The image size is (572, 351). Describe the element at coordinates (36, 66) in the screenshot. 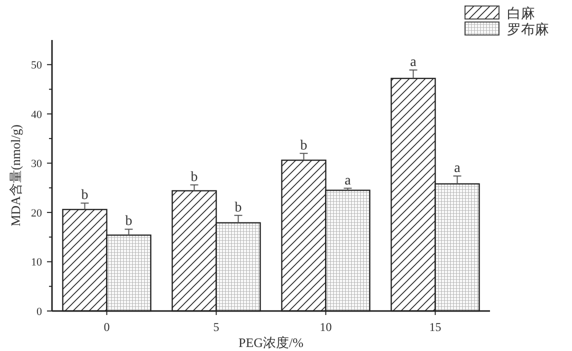

I see `y-tick-label: 50` at that location.